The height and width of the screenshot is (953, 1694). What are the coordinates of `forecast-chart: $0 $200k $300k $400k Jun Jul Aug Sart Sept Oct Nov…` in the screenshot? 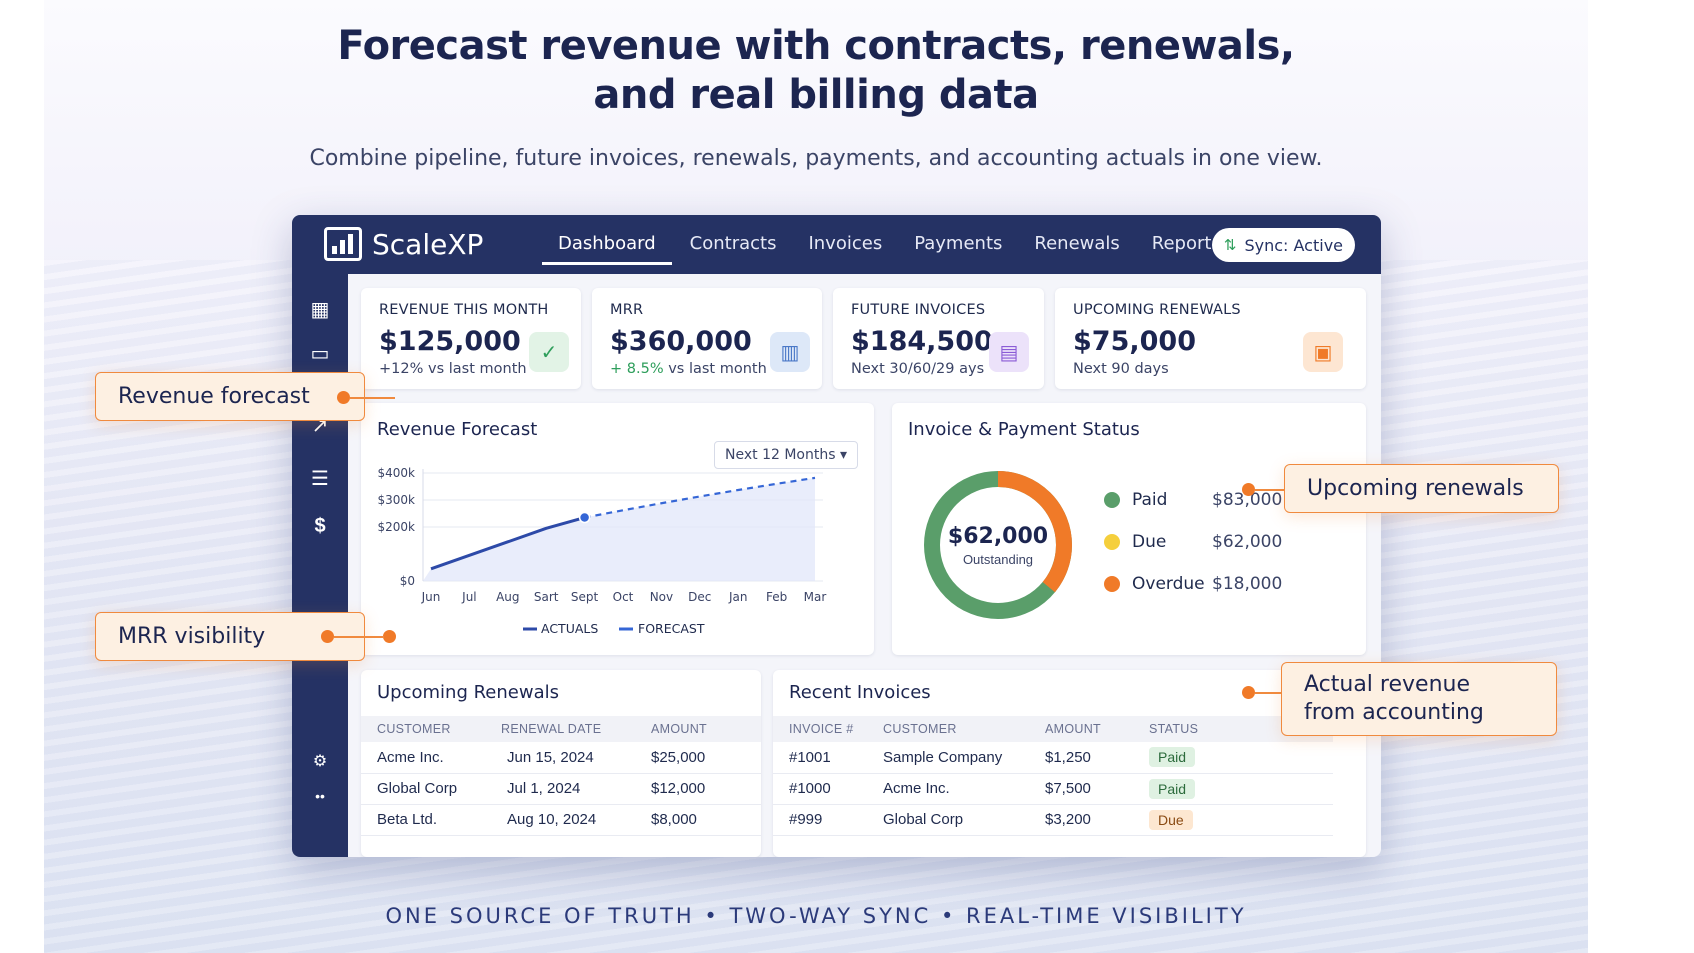 It's located at (602, 551).